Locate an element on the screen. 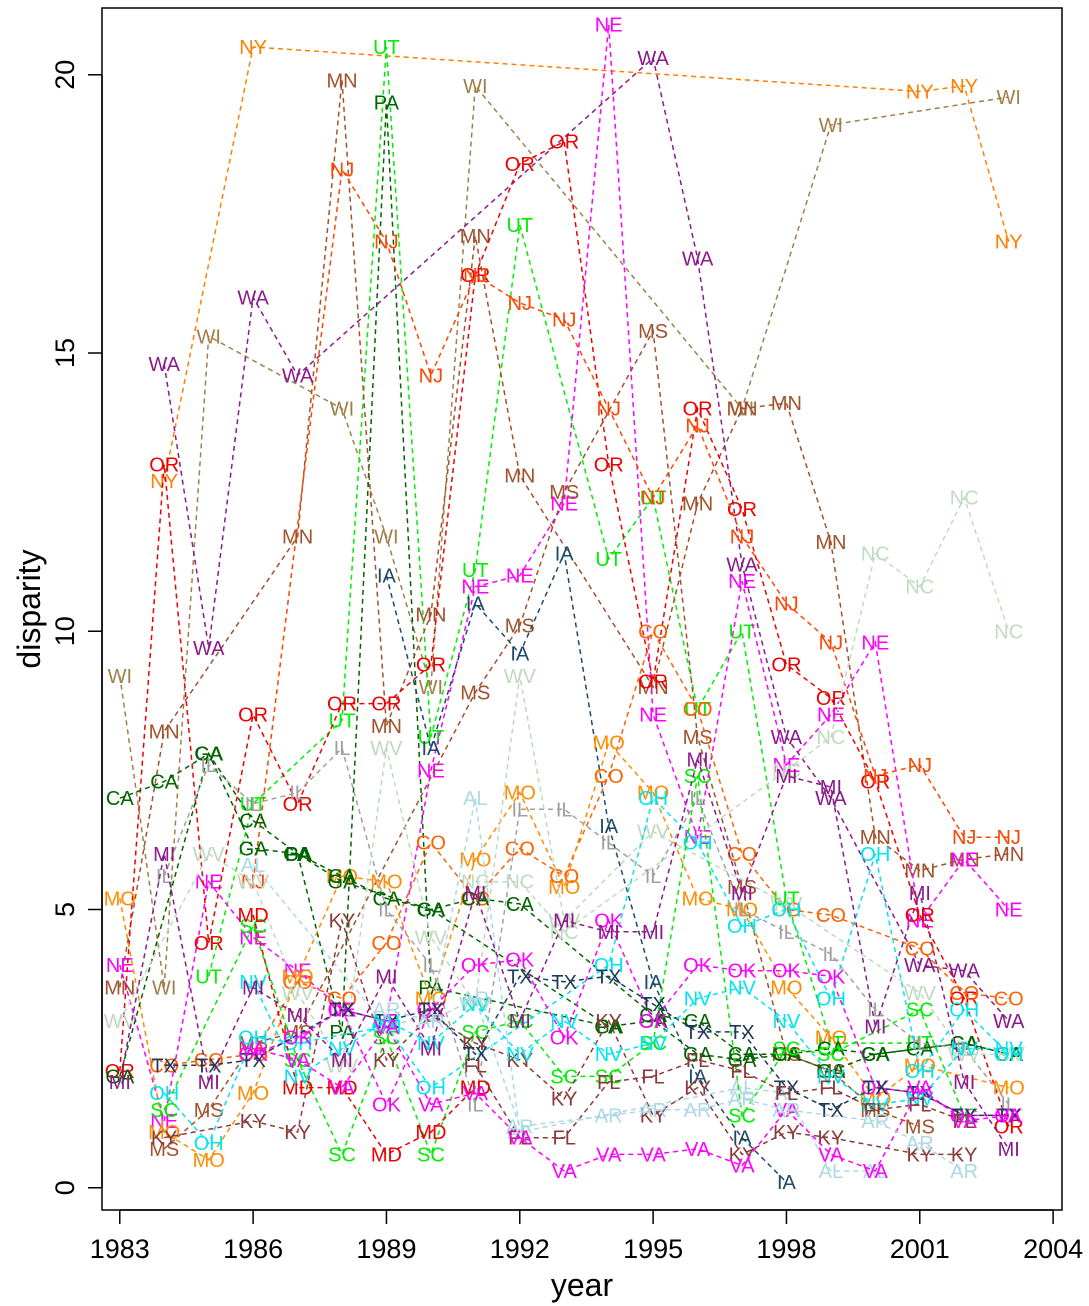 The width and height of the screenshot is (1089, 1306). series-line is located at coordinates (631, 1043).